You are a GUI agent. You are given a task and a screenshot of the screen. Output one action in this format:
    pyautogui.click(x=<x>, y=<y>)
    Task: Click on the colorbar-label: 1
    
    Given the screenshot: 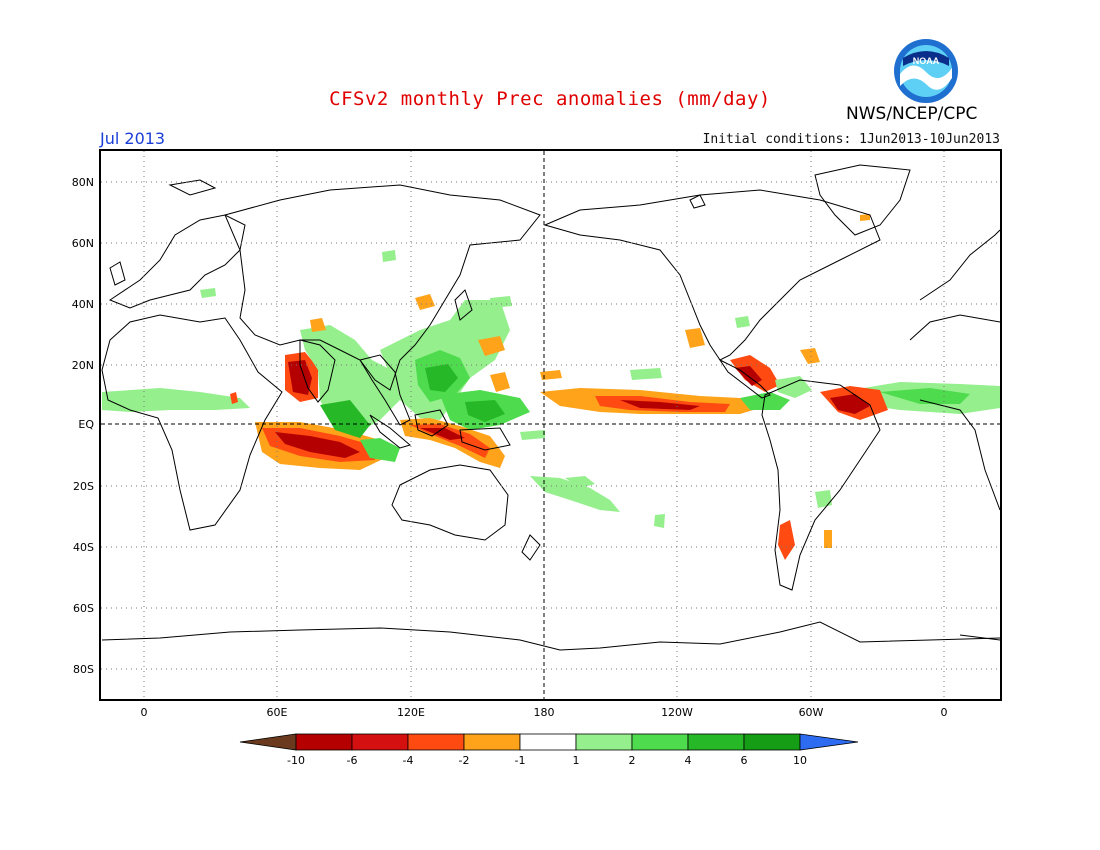 What is the action you would take?
    pyautogui.click(x=576, y=760)
    